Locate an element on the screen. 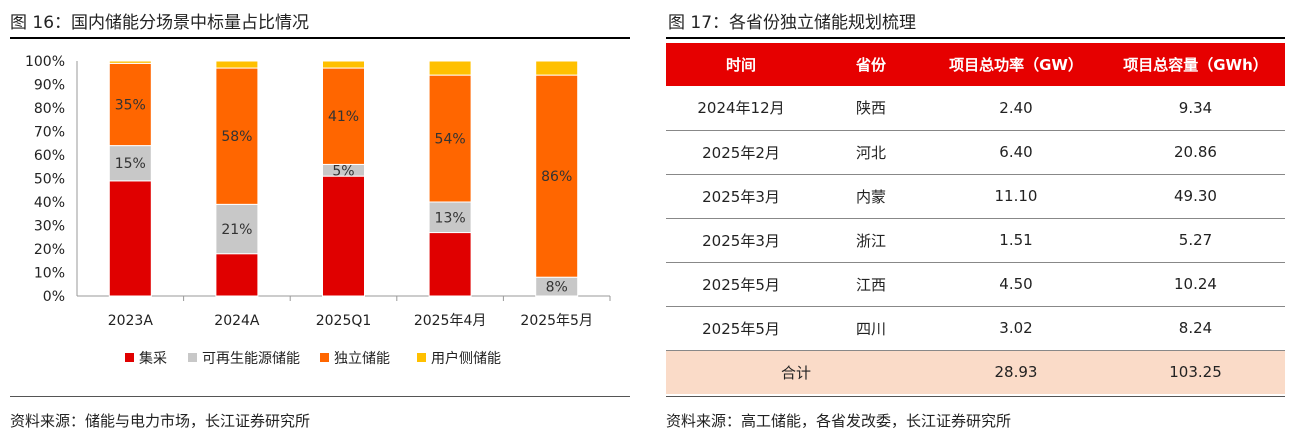 The height and width of the screenshot is (441, 1299). table-row: 2025年2月 河北 6.40 20.86 is located at coordinates (975, 152).